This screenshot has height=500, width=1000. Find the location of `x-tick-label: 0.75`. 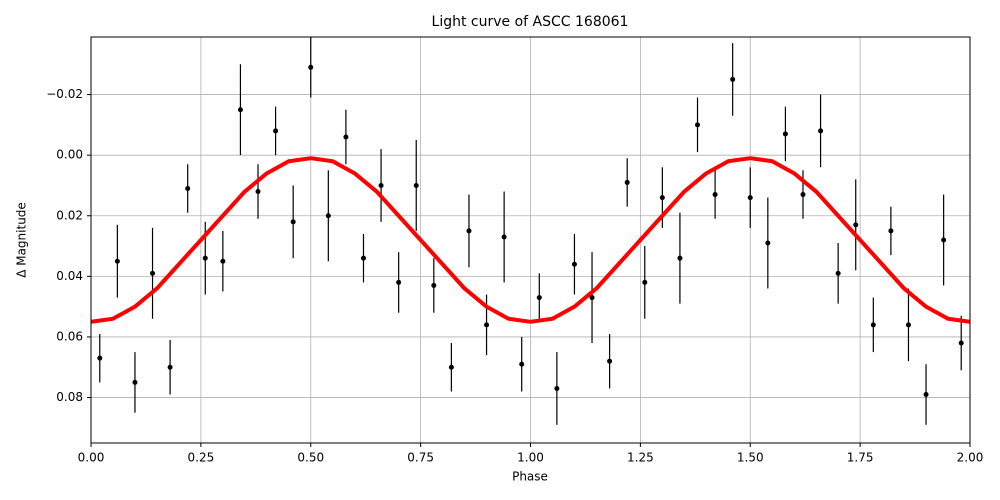

x-tick-label: 0.75 is located at coordinates (420, 458).